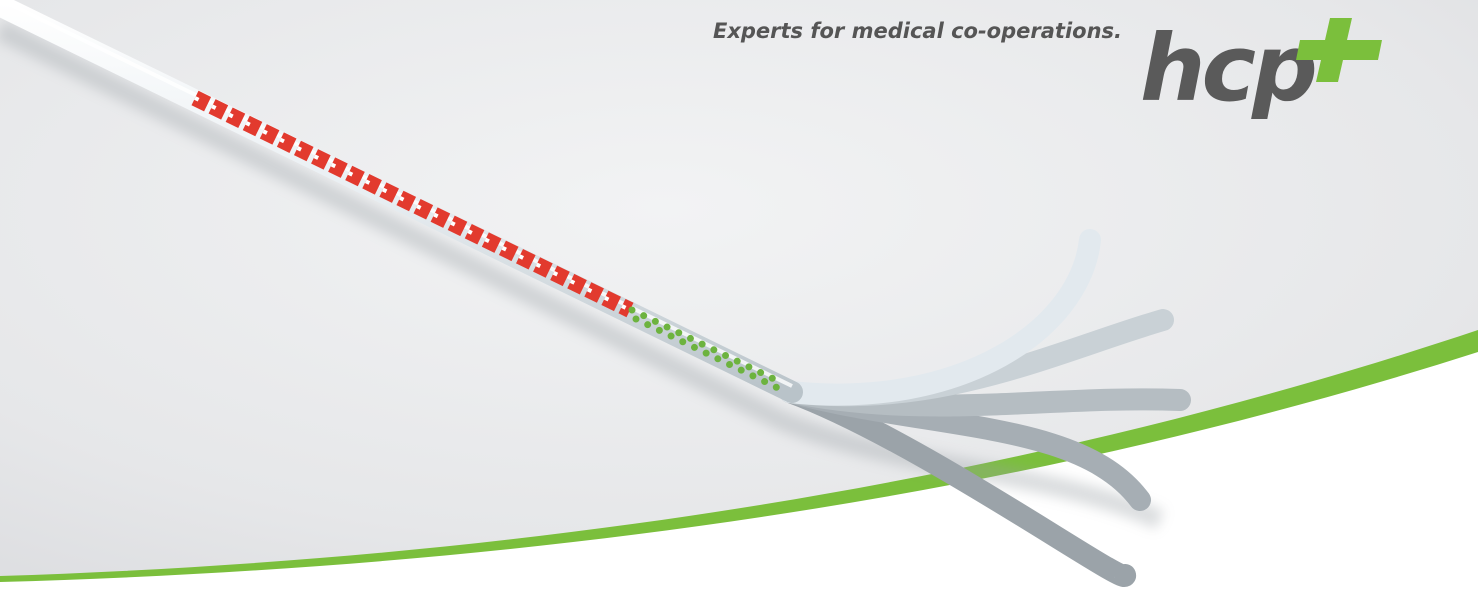  I want to click on tagline: Experts for medical co-operations., so click(917, 31).